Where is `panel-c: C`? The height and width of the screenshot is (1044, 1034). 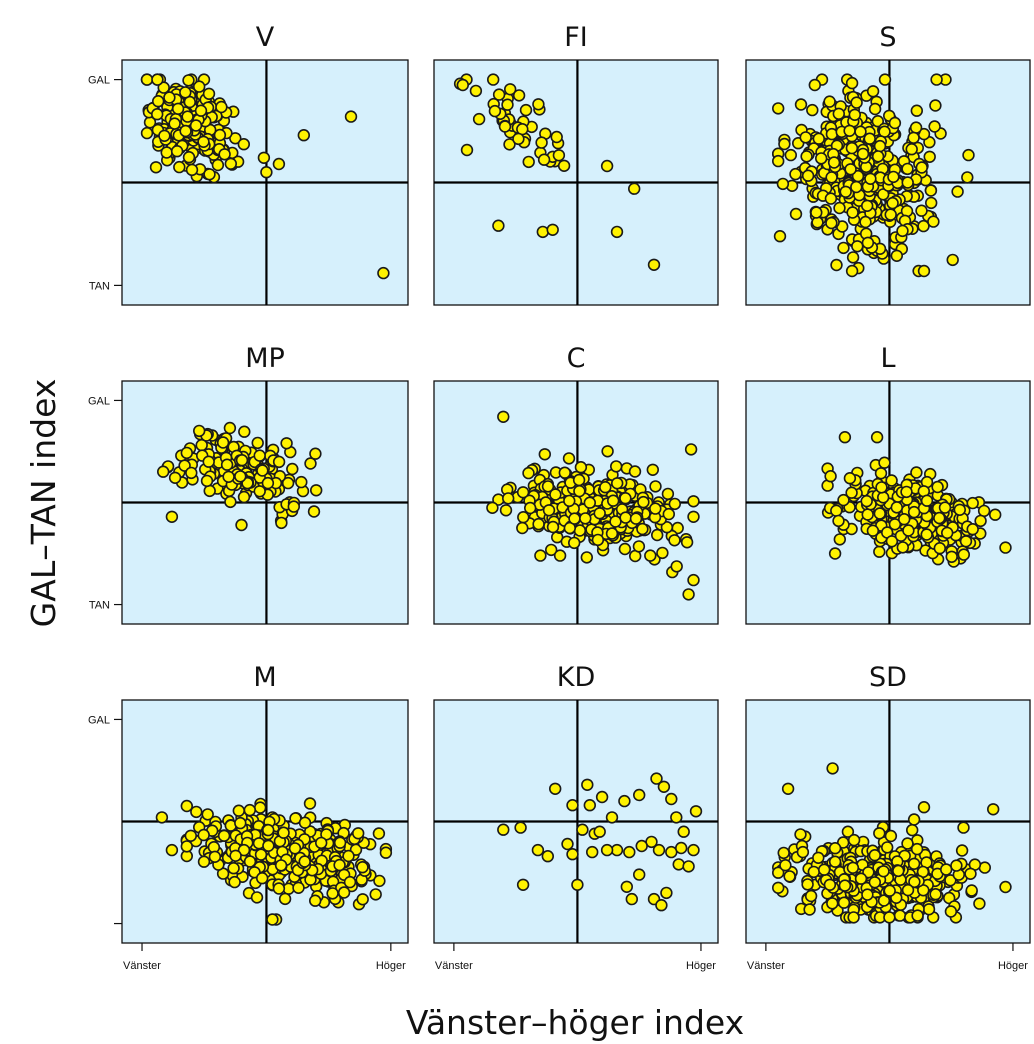 panel-c: C is located at coordinates (576, 484).